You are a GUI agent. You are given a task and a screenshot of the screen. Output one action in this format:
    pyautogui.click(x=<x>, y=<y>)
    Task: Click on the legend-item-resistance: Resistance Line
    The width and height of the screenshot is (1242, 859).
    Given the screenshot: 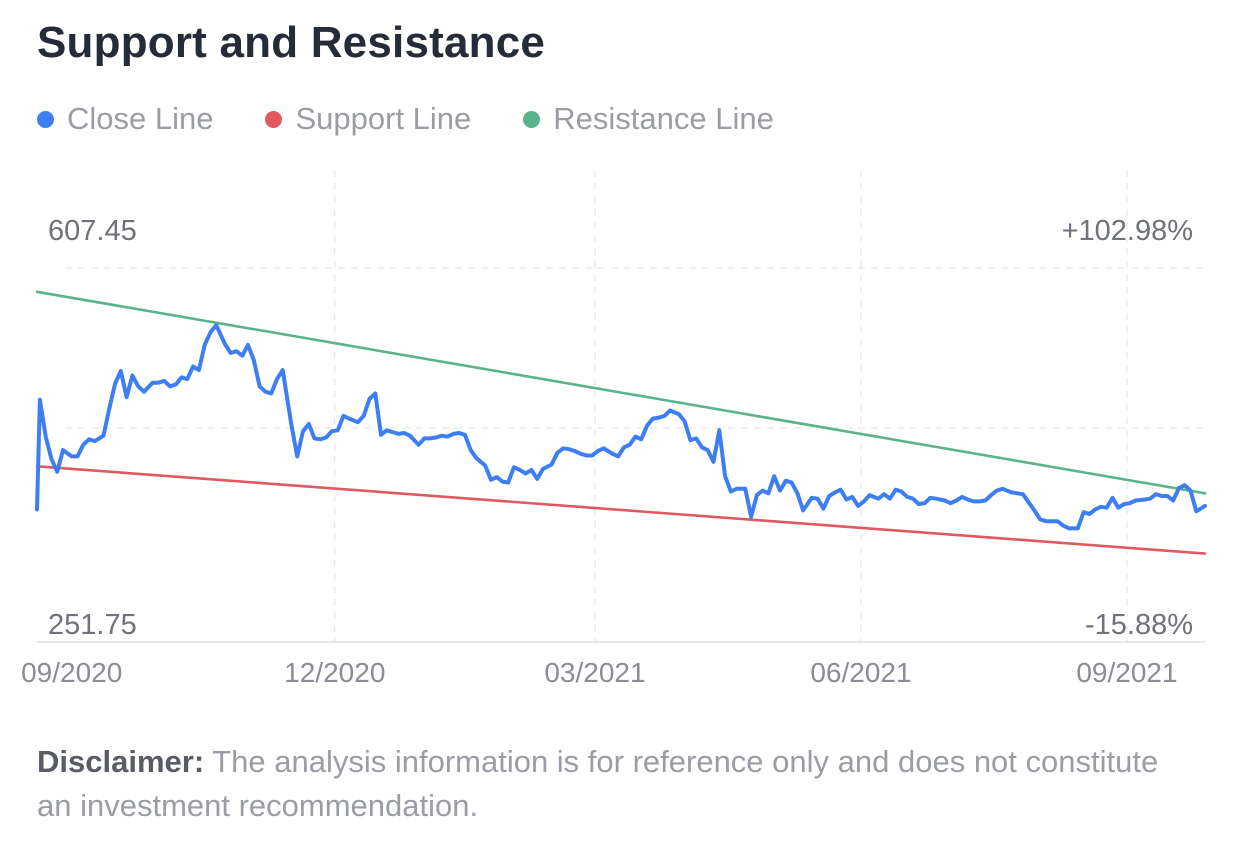 What is the action you would take?
    pyautogui.click(x=648, y=119)
    